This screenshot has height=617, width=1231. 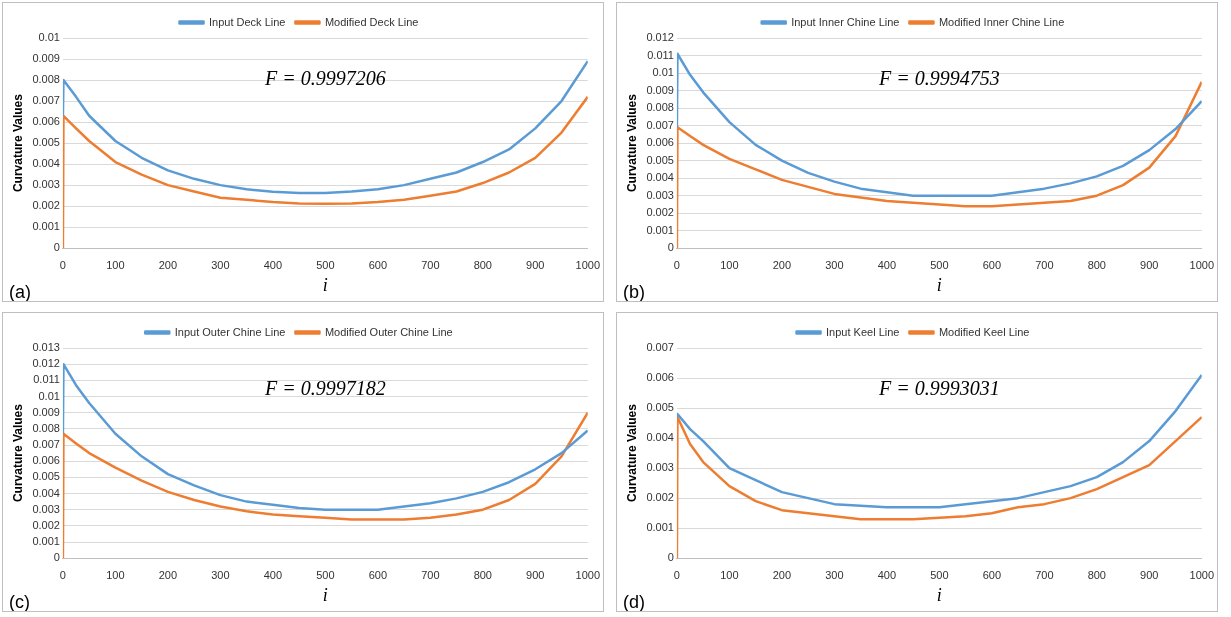 What do you see at coordinates (938, 78) in the screenshot?
I see `annotation: F = 0.9994753` at bounding box center [938, 78].